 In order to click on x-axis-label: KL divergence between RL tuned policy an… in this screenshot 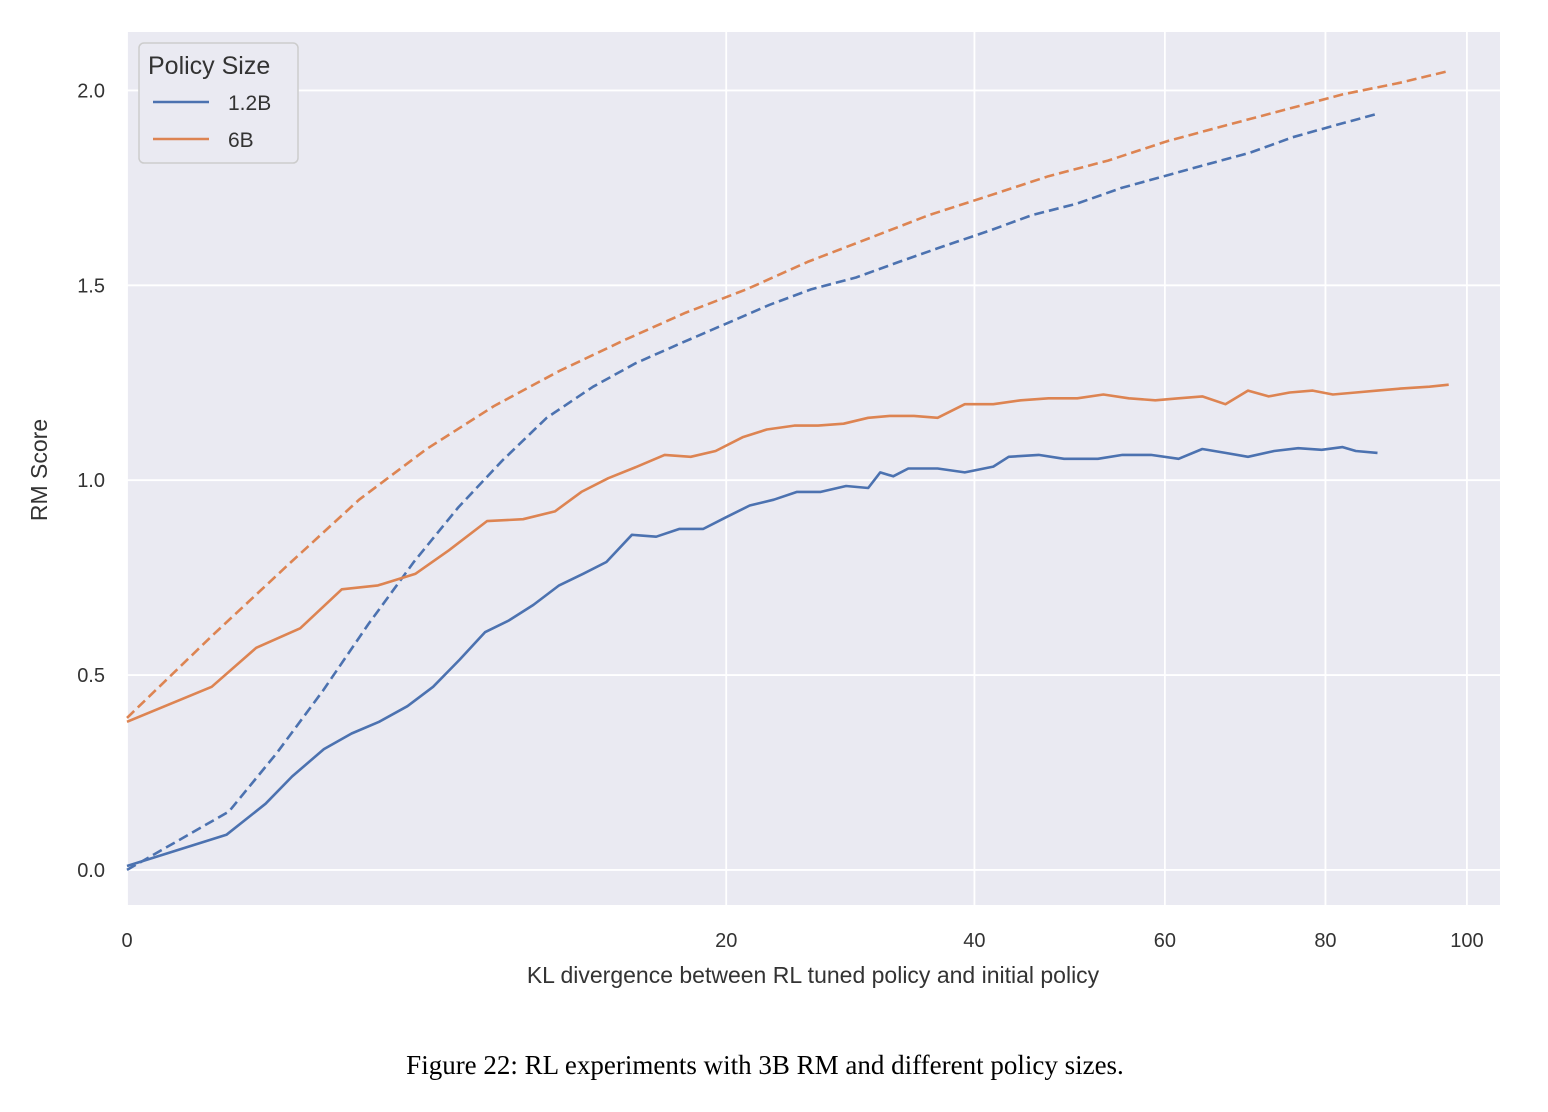, I will do `click(813, 975)`.